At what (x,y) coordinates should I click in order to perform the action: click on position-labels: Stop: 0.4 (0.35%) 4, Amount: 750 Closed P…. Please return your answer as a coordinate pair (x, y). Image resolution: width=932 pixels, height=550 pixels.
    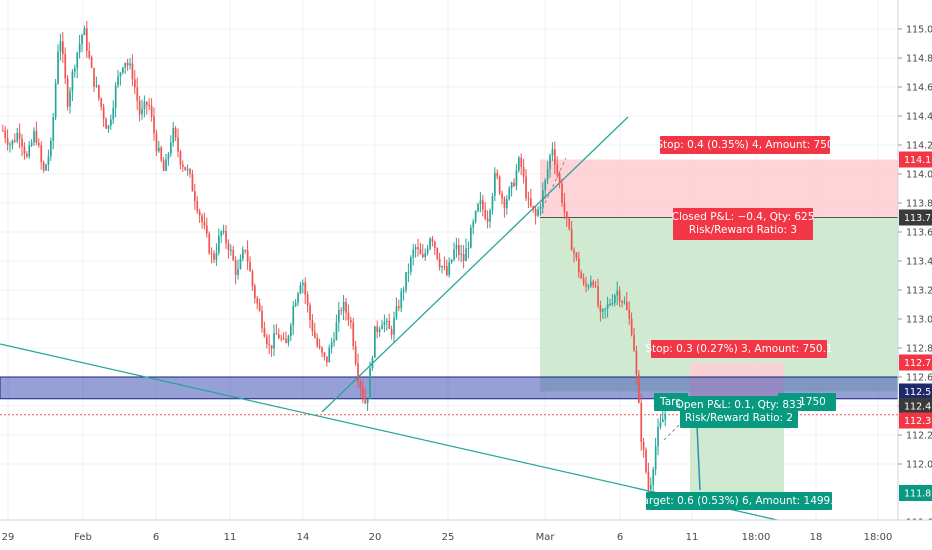
    Looking at the image, I should click on (739, 323).